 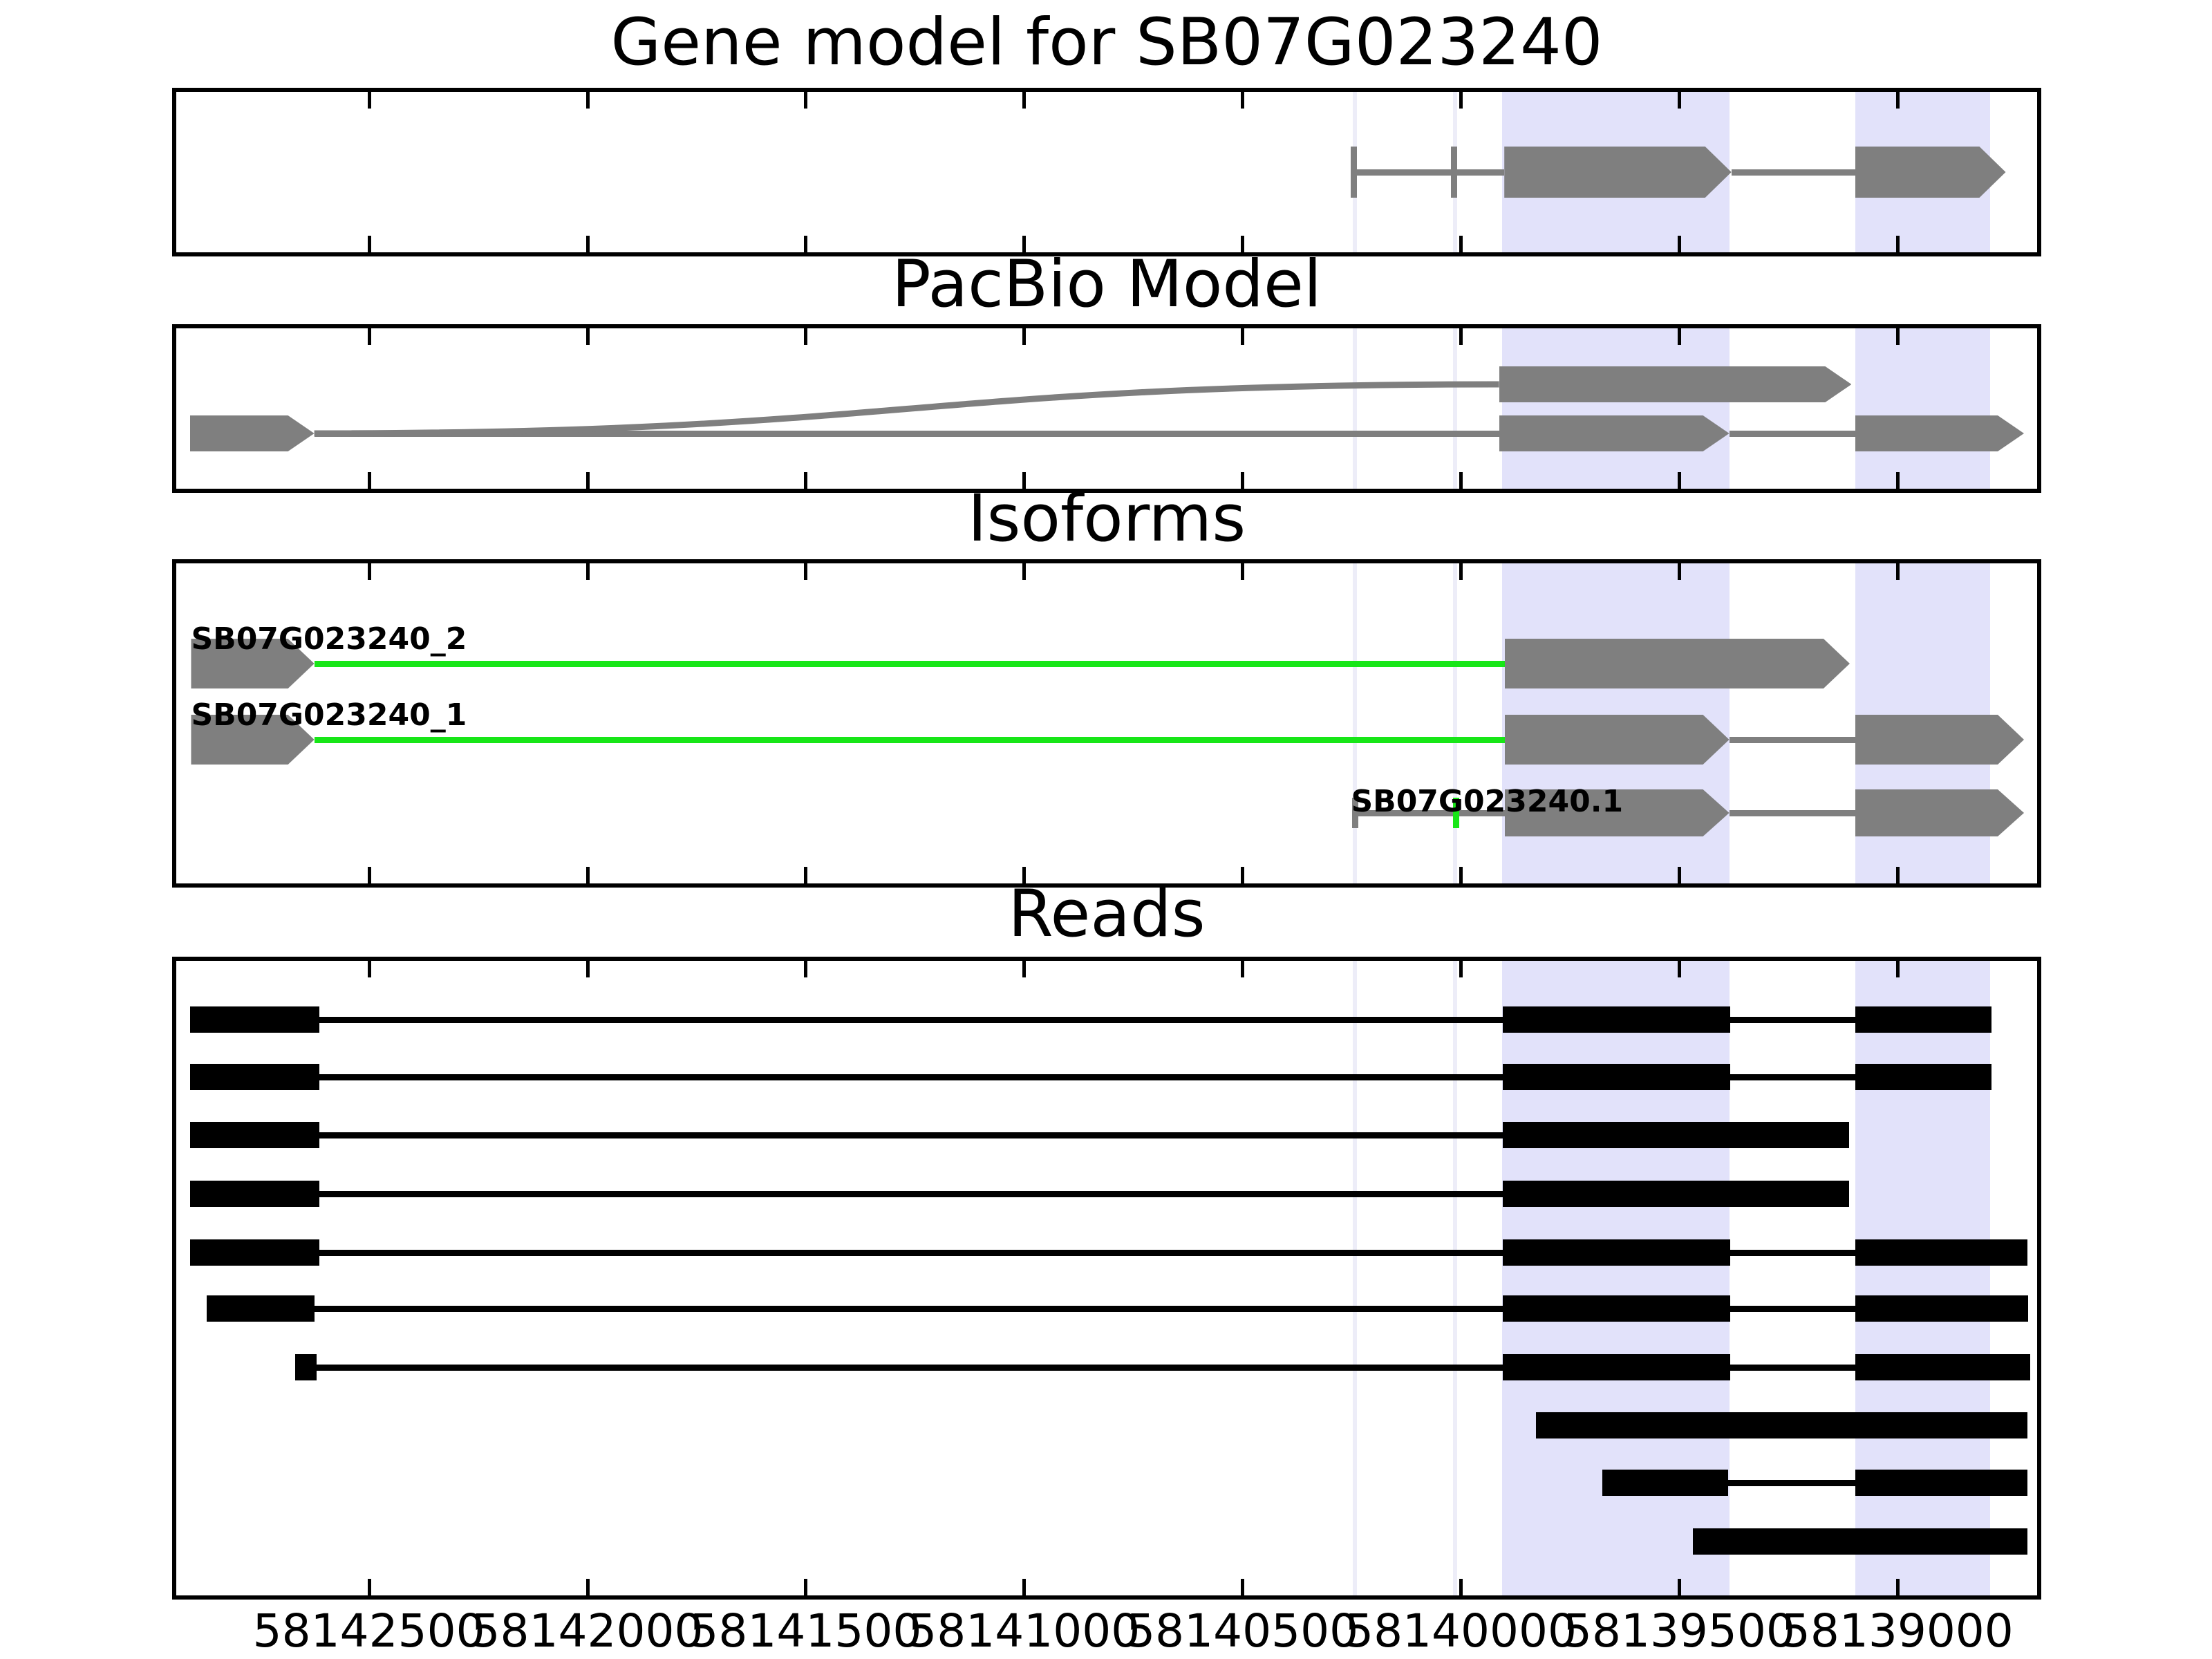 I want to click on x-axis-tick-label: 58140500, so click(x=1242, y=1631).